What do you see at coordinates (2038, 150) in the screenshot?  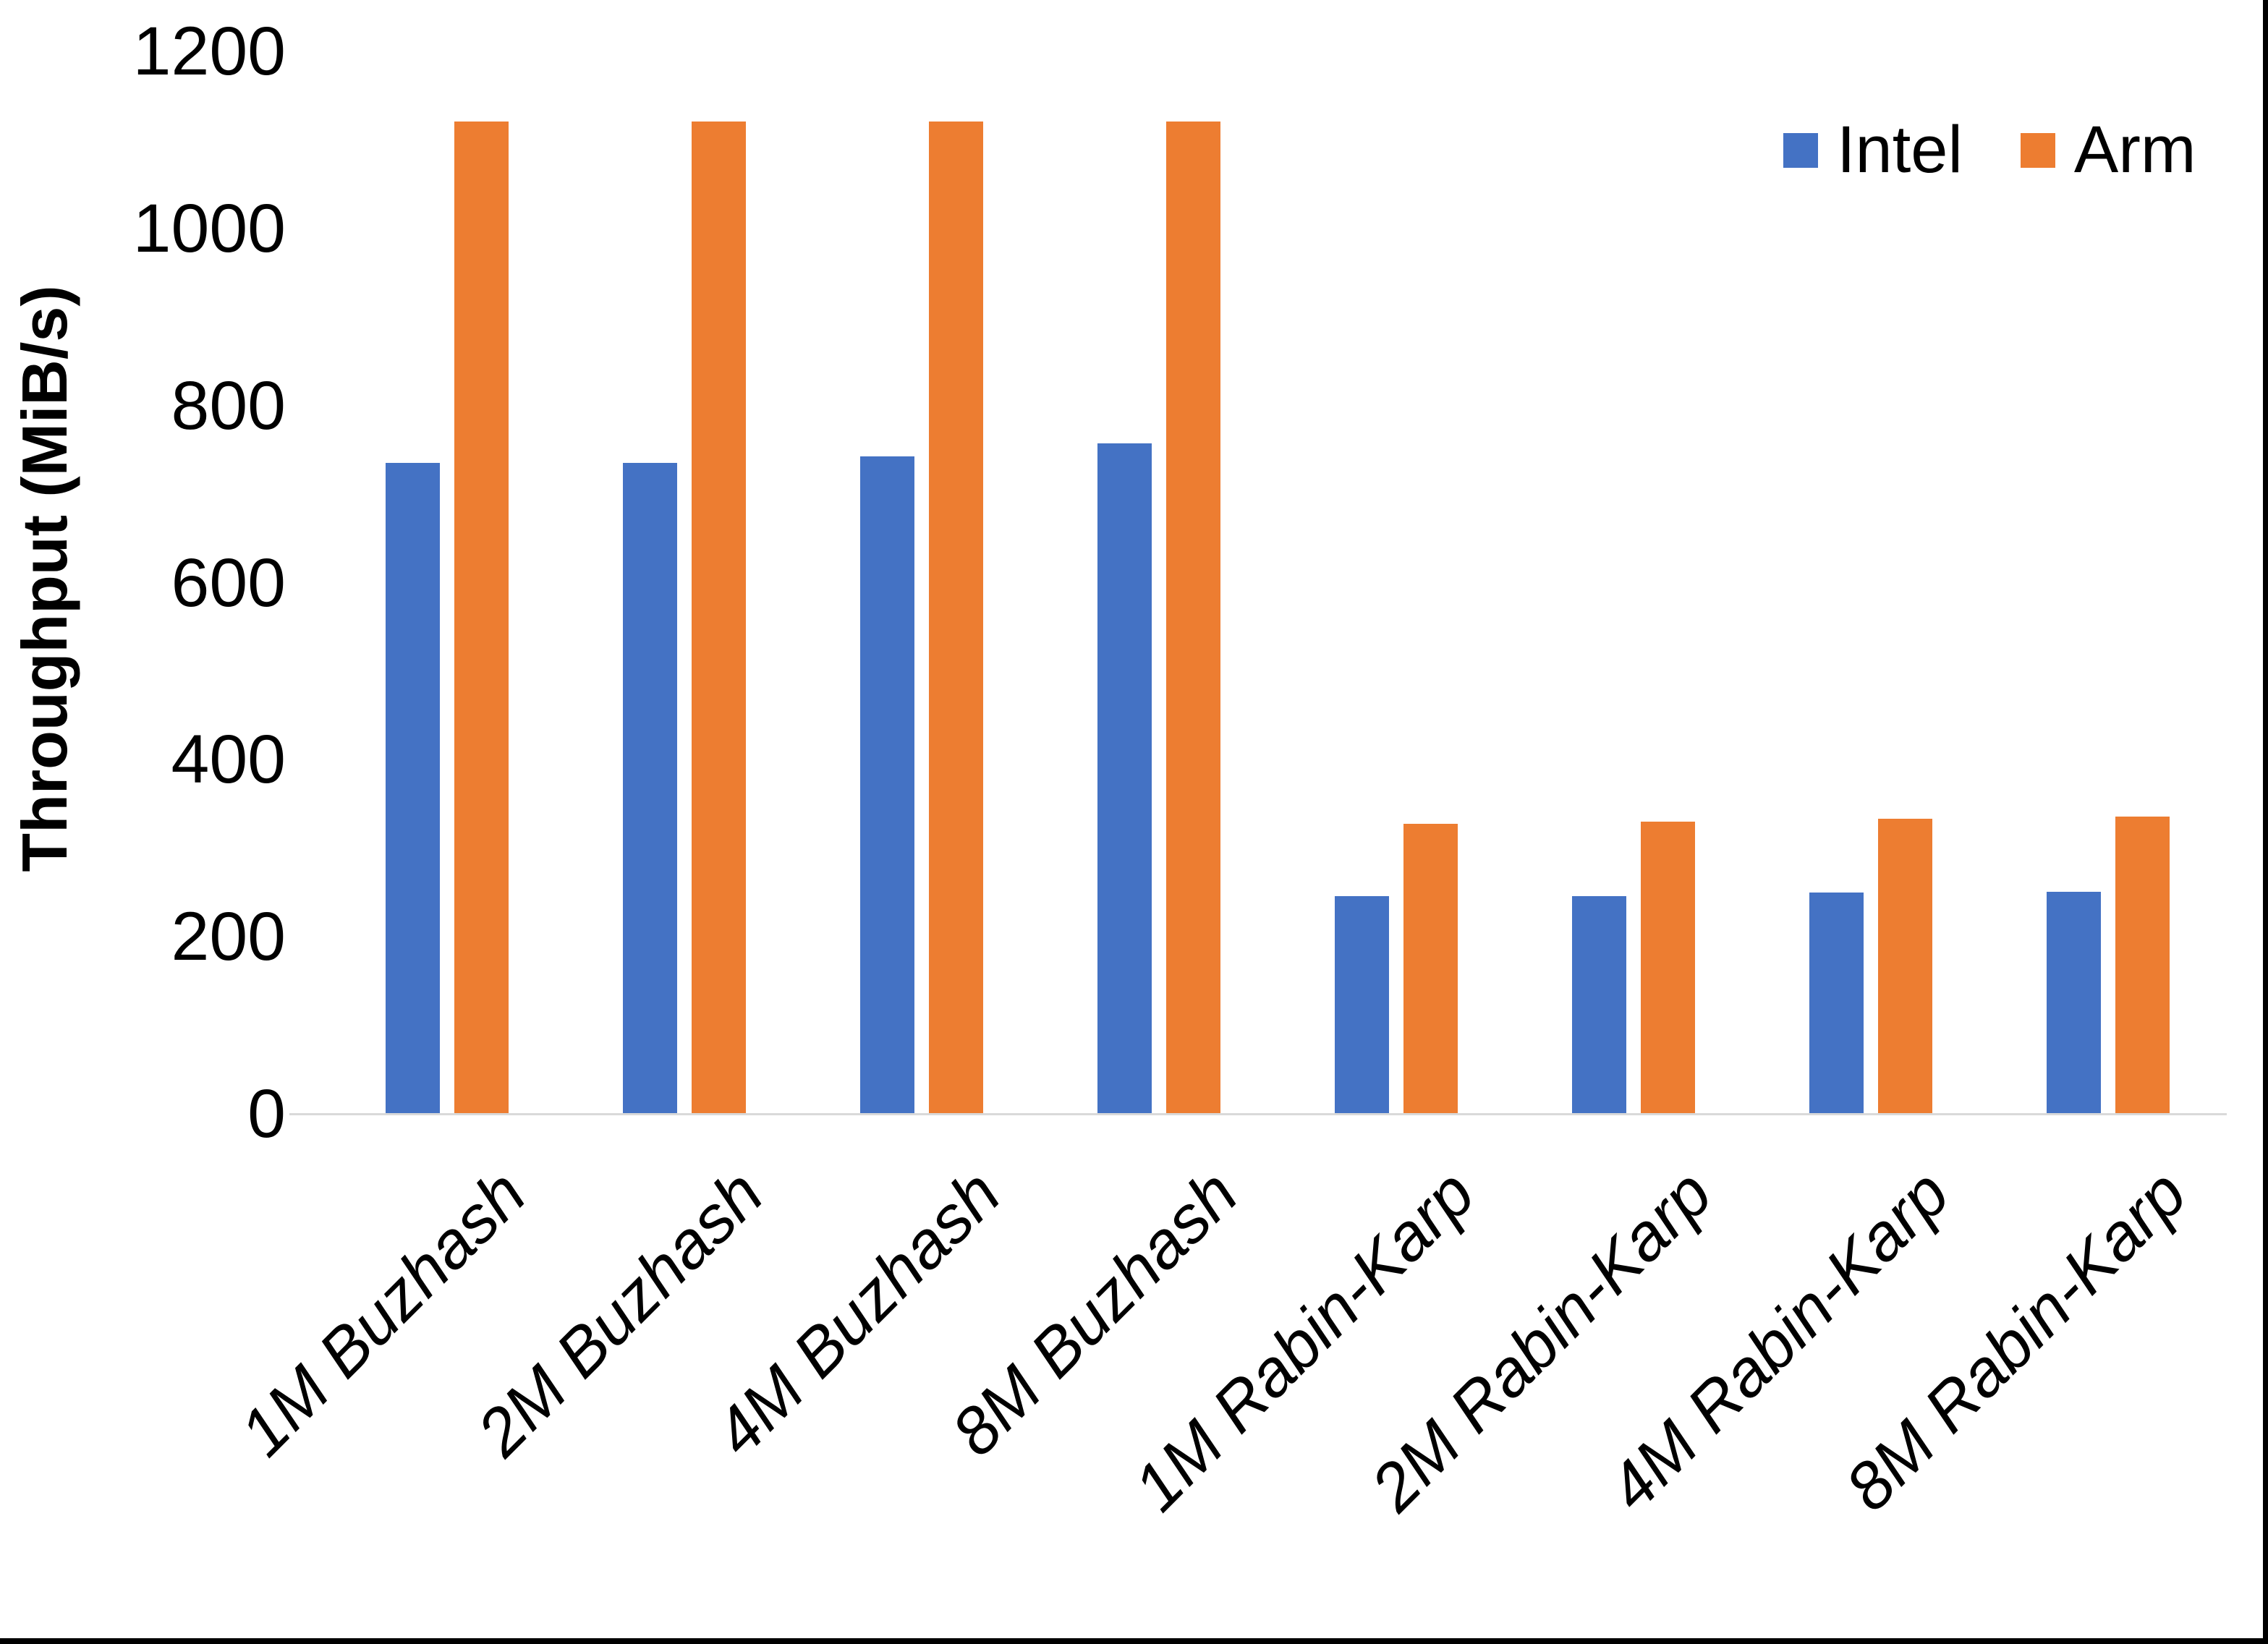 I see `legend-swatch-arm` at bounding box center [2038, 150].